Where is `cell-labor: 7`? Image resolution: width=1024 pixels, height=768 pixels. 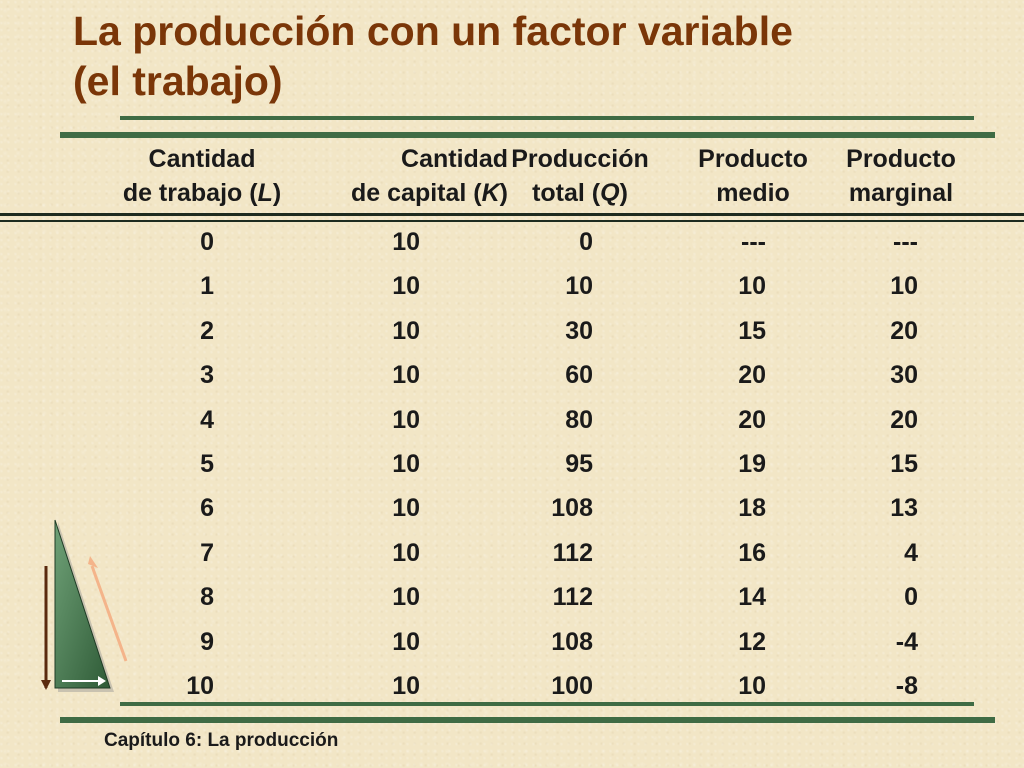
cell-labor: 7 is located at coordinates (207, 552).